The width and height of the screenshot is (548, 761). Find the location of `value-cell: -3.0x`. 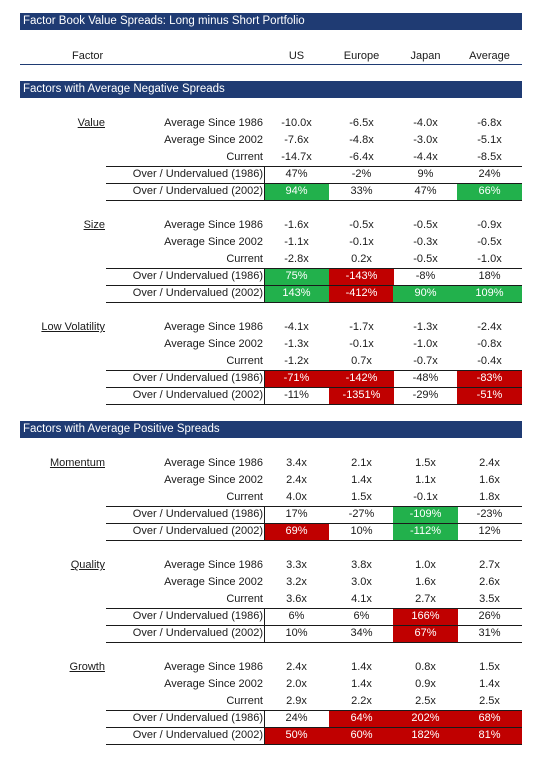

value-cell: -3.0x is located at coordinates (425, 140).